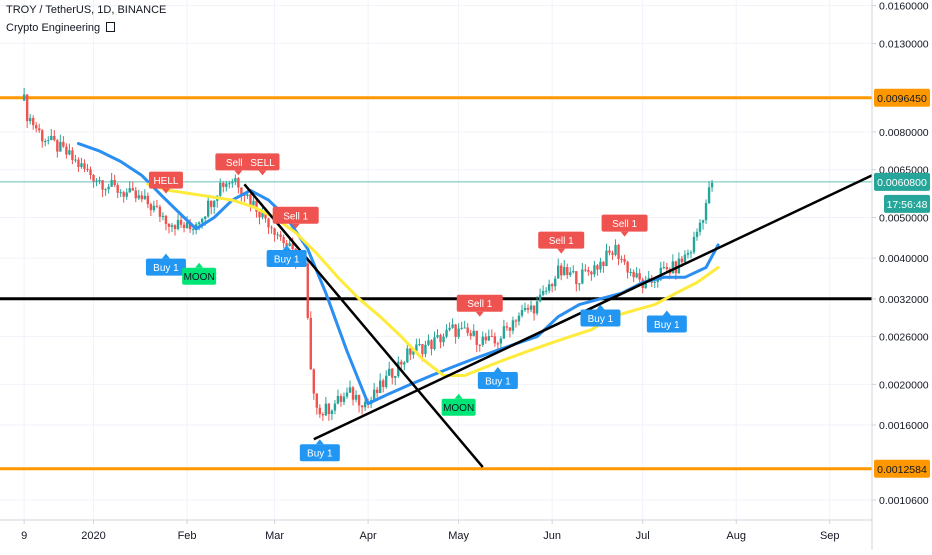 The image size is (932, 555). I want to click on price-tick-label: 0.0032000, so click(904, 300).